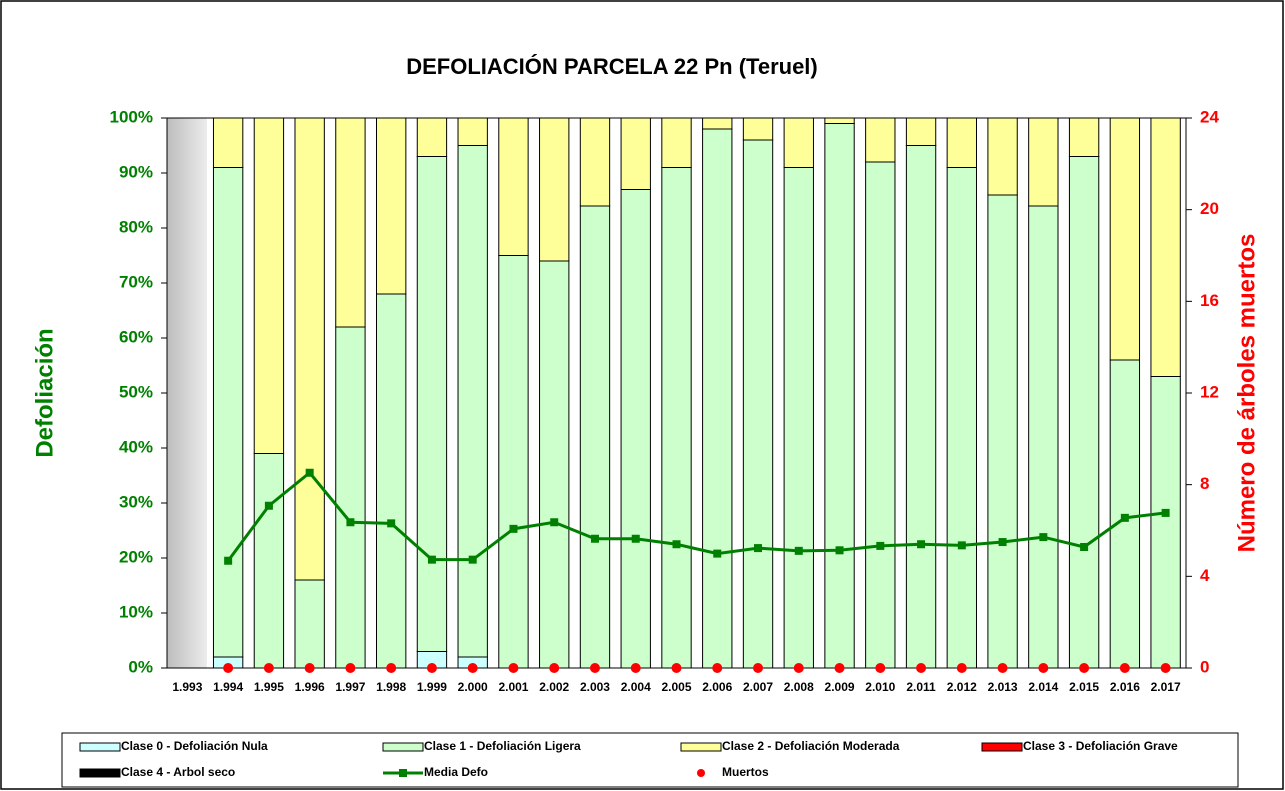  What do you see at coordinates (136, 446) in the screenshot?
I see `y-tick-label: 40%` at bounding box center [136, 446].